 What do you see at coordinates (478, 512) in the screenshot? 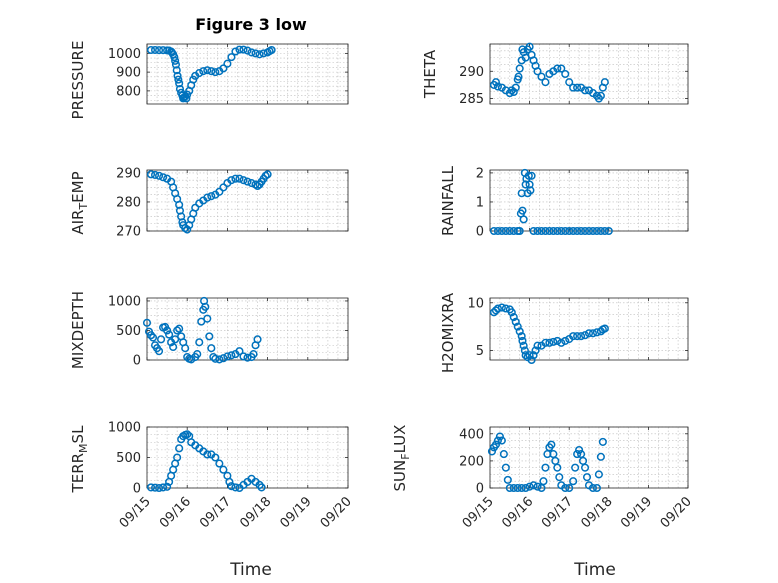
I see `sun-flux-xtick-label: 09/15` at bounding box center [478, 512].